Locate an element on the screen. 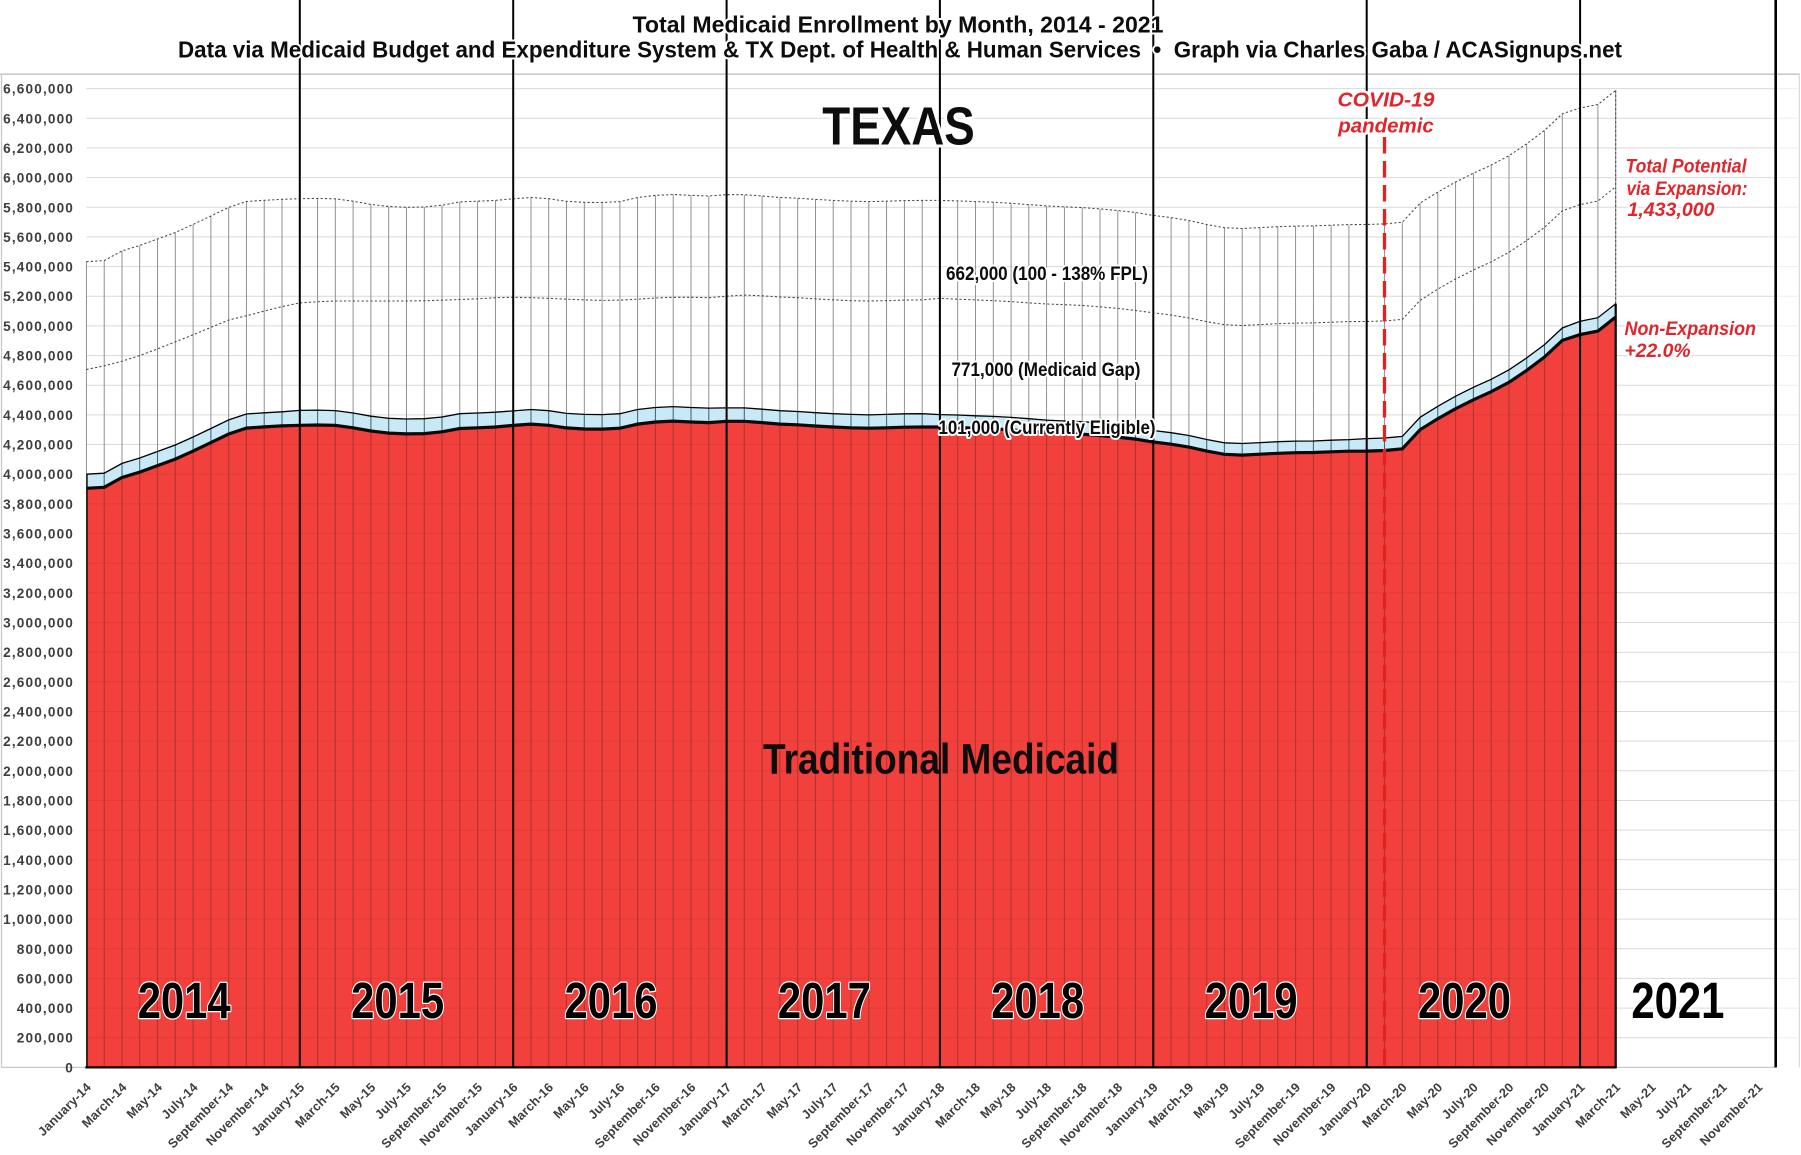 This screenshot has width=1801, height=1155. svg-text: Non-Expansion is located at coordinates (1691, 329).